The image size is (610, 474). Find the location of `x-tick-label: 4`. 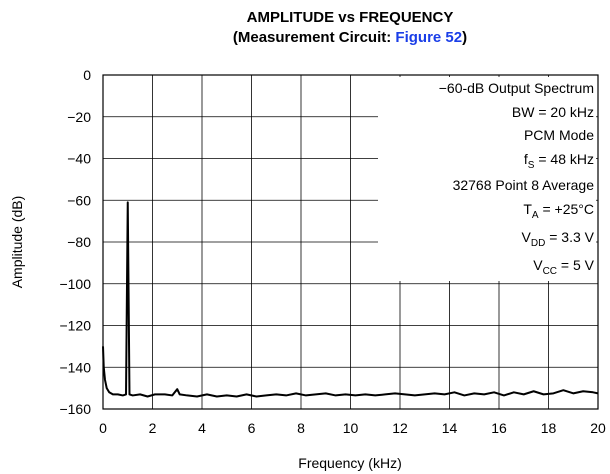

x-tick-label: 4 is located at coordinates (202, 428).